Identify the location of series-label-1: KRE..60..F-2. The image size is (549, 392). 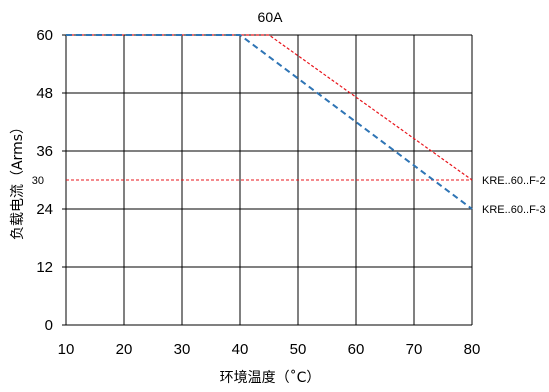
(514, 181).